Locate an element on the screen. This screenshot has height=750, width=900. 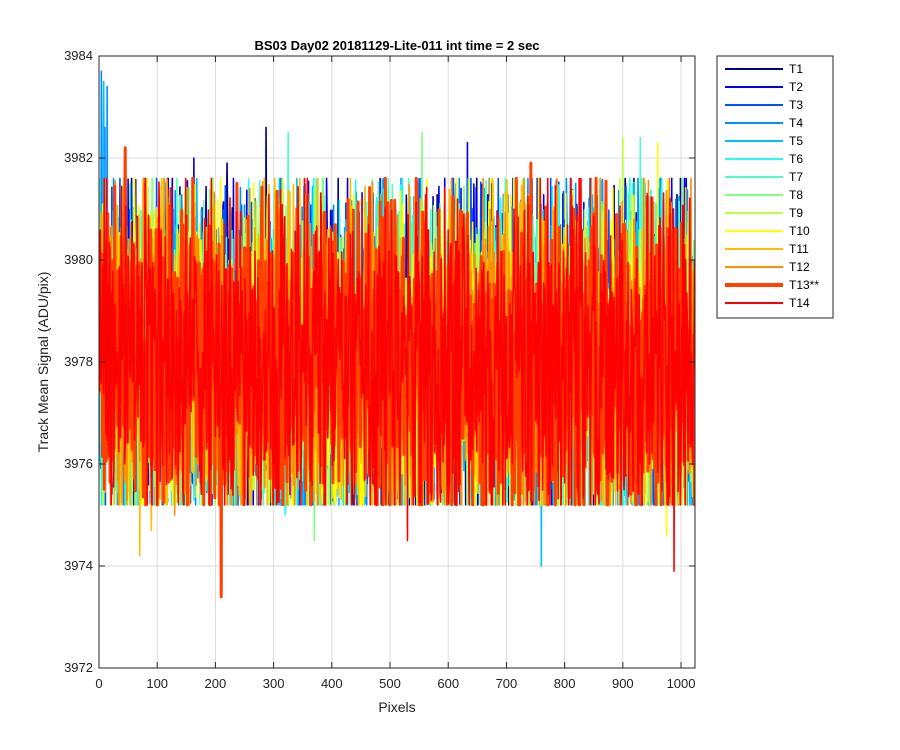
y-tick-label: 3978 is located at coordinates (78, 361).